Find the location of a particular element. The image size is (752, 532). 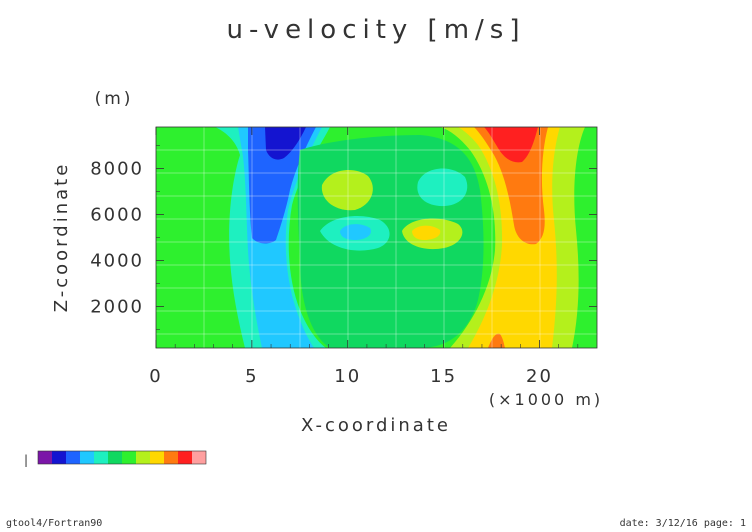

x-tick-label: 15 is located at coordinates (443, 376).